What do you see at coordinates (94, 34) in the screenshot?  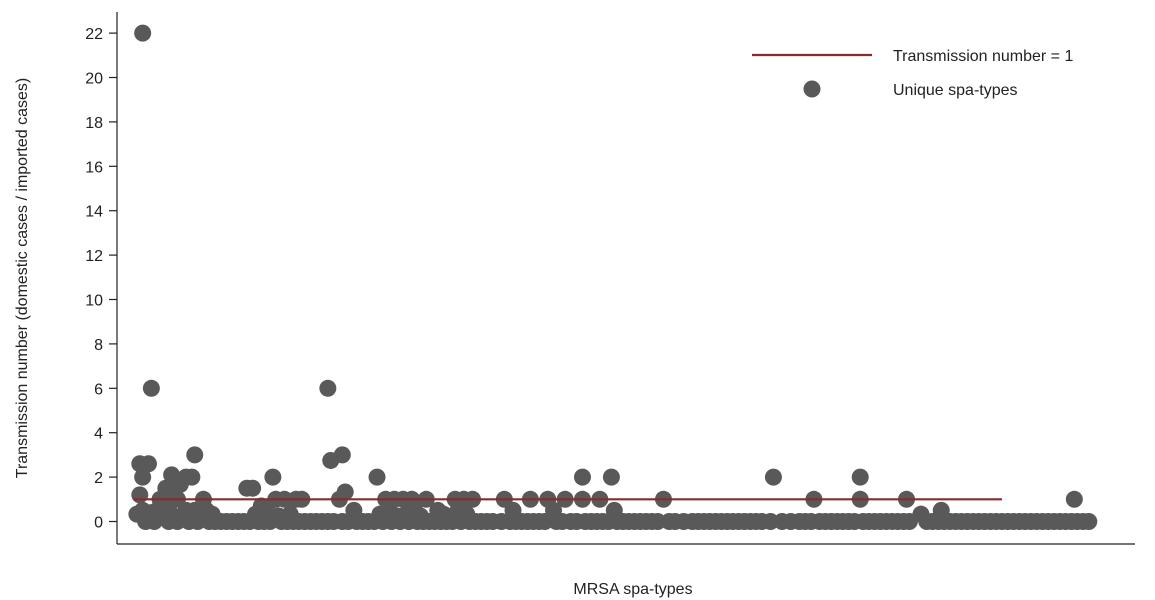 I see `y-tick-label: 22` at bounding box center [94, 34].